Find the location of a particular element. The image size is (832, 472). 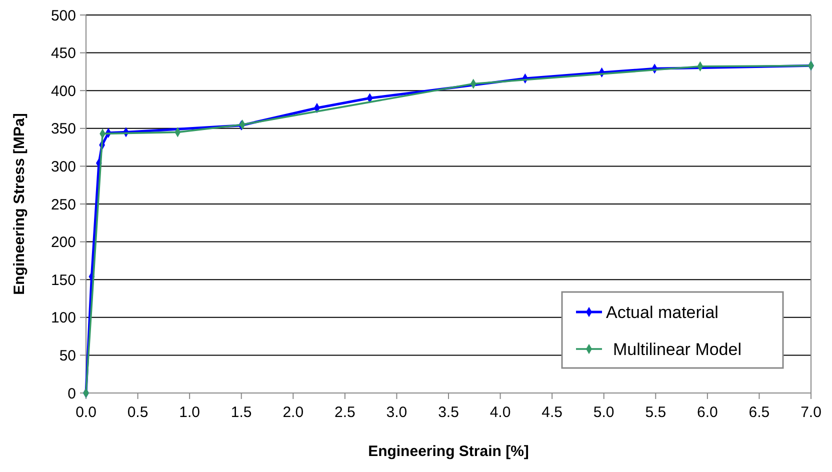

y-tick-label: 150 is located at coordinates (63, 280).